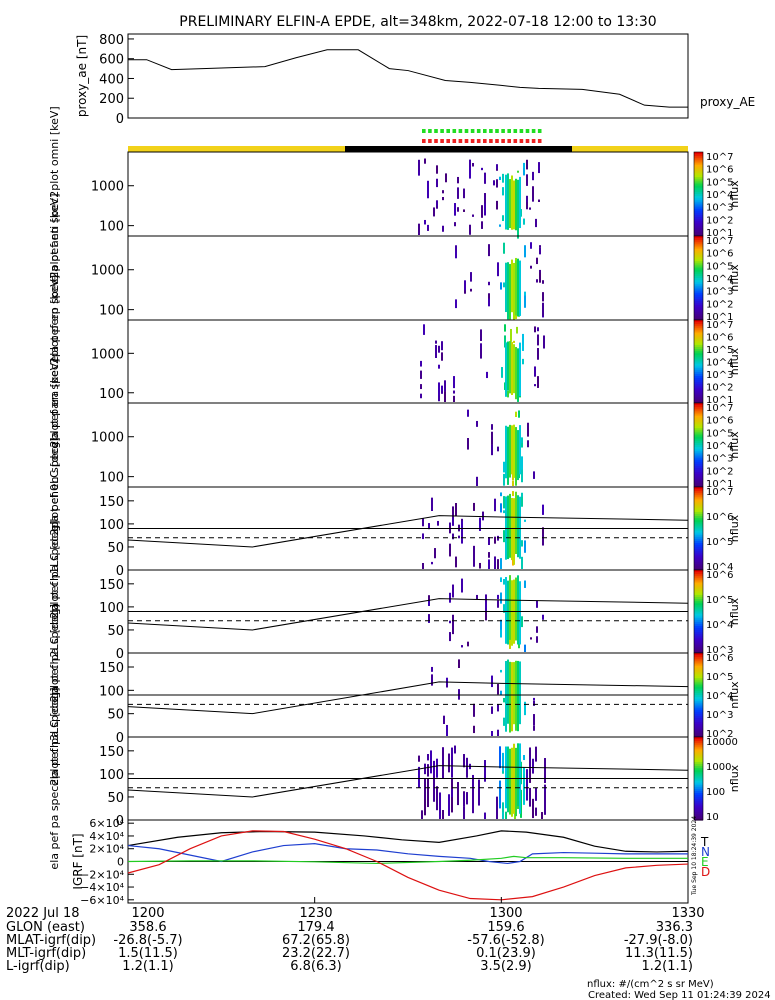  Describe the element at coordinates (719, 292) in the screenshot. I see `colorbar-tick-label: 10^3` at that location.